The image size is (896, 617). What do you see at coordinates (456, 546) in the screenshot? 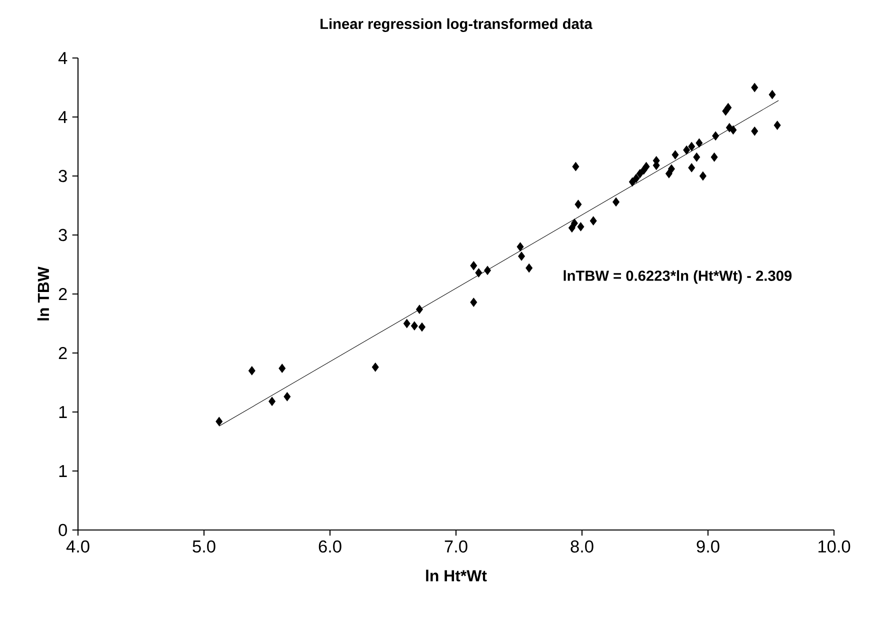
I see `x-tick-label: 7.0` at bounding box center [456, 546].